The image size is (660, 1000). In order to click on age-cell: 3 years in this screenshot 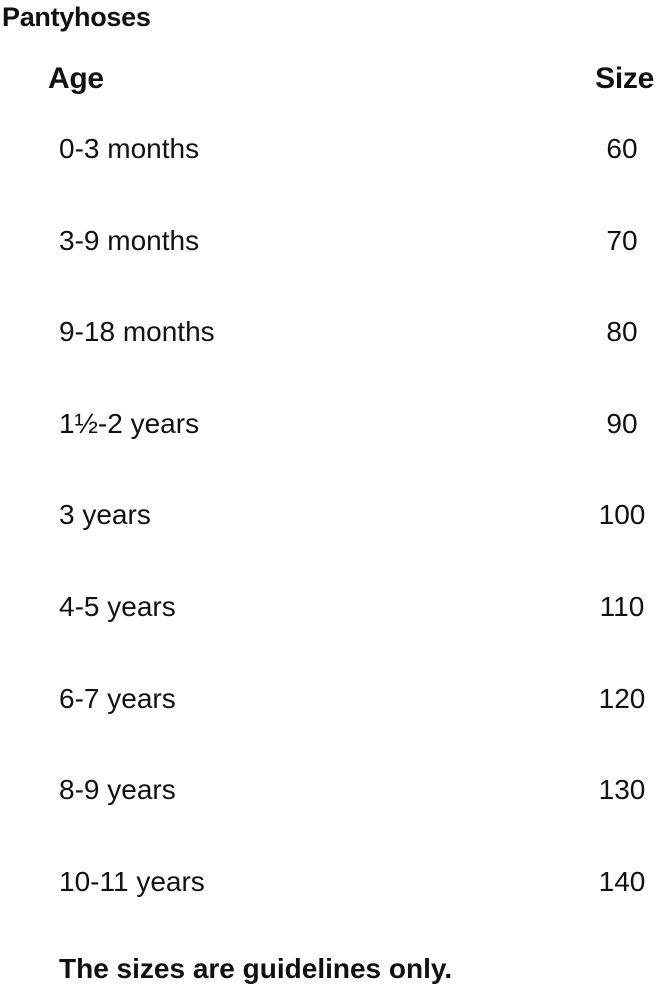, I will do `click(105, 515)`.